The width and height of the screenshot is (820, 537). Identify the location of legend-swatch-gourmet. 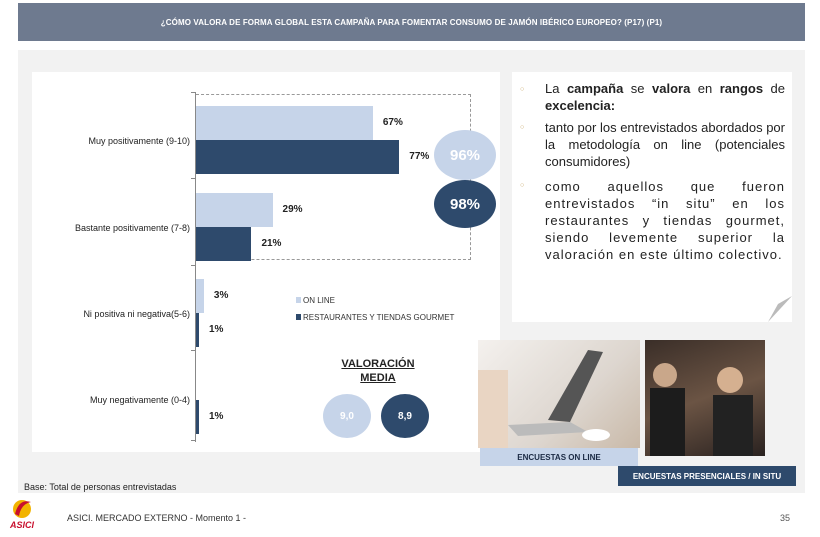
(298, 317).